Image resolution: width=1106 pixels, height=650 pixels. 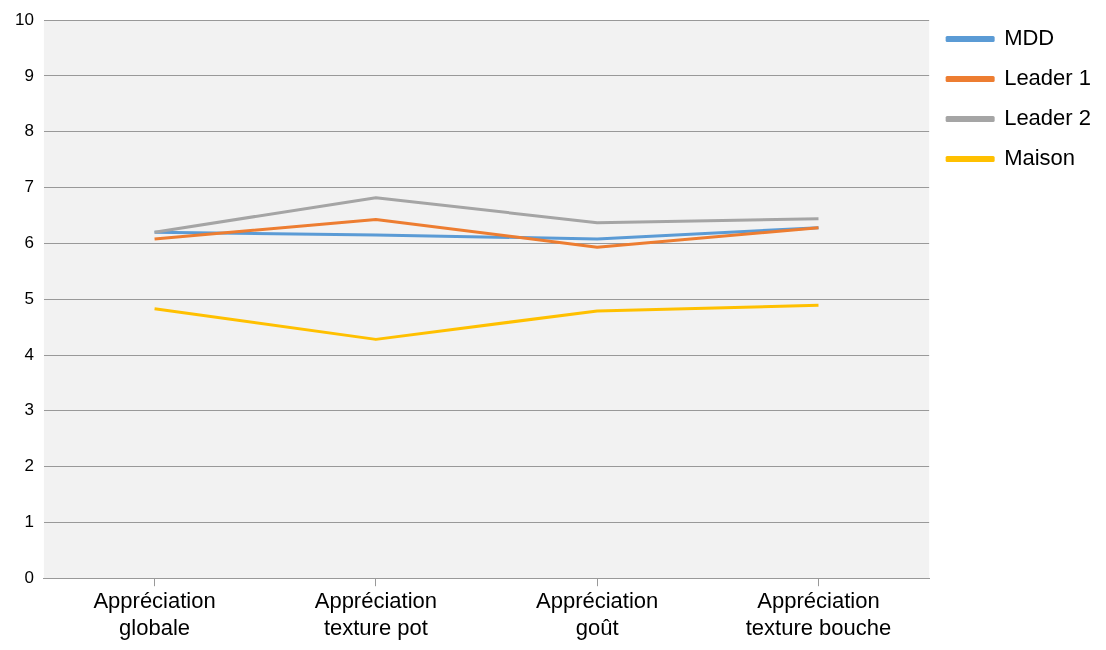 I want to click on y-tick-label: 0, so click(x=29, y=577).